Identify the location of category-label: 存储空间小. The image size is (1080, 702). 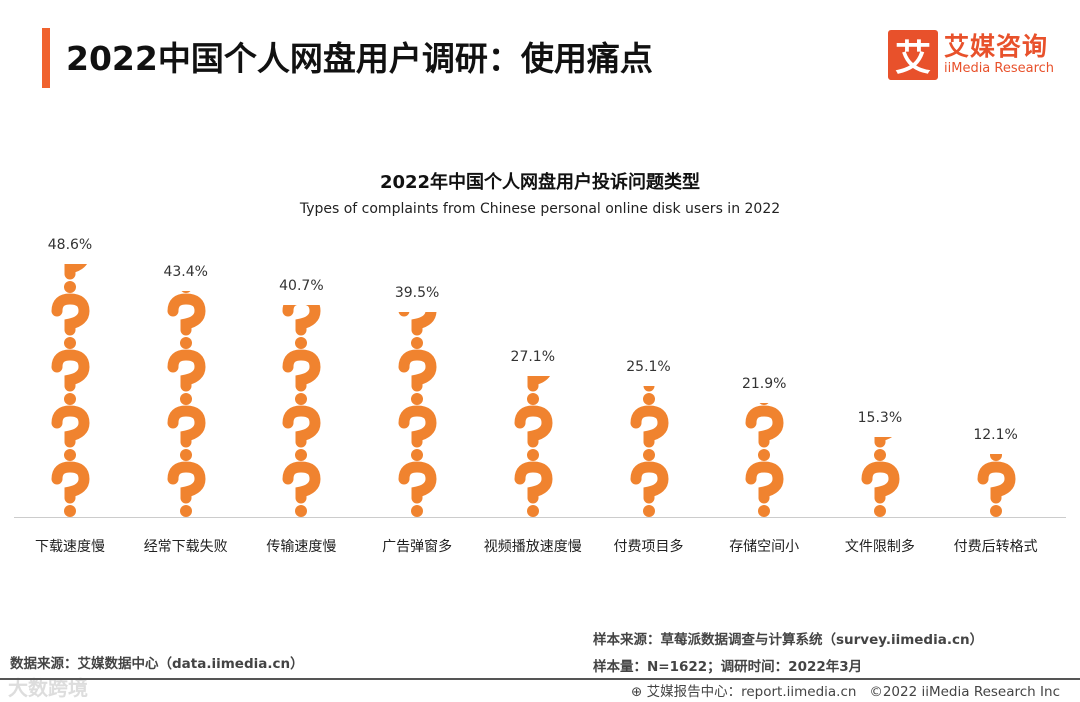
(764, 547).